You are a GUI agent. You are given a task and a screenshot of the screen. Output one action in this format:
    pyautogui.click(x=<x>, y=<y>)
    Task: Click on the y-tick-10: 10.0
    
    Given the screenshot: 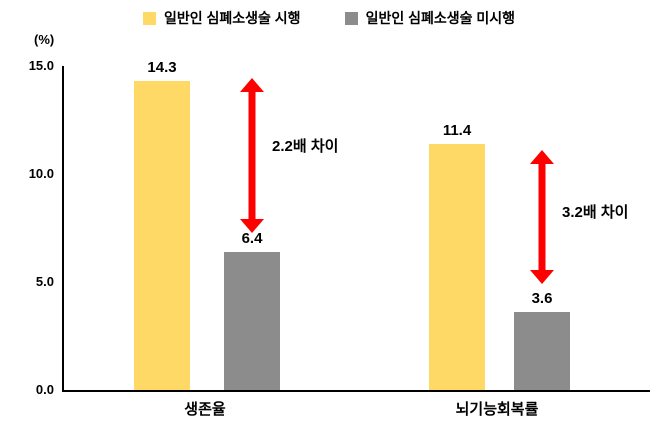 What is the action you would take?
    pyautogui.click(x=41, y=173)
    